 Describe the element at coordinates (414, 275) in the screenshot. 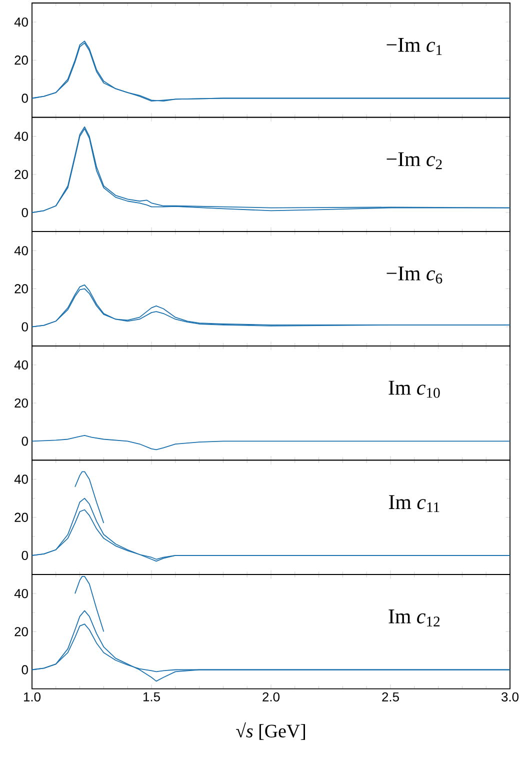

I see `annotation: −Im c$_{6}$` at that location.